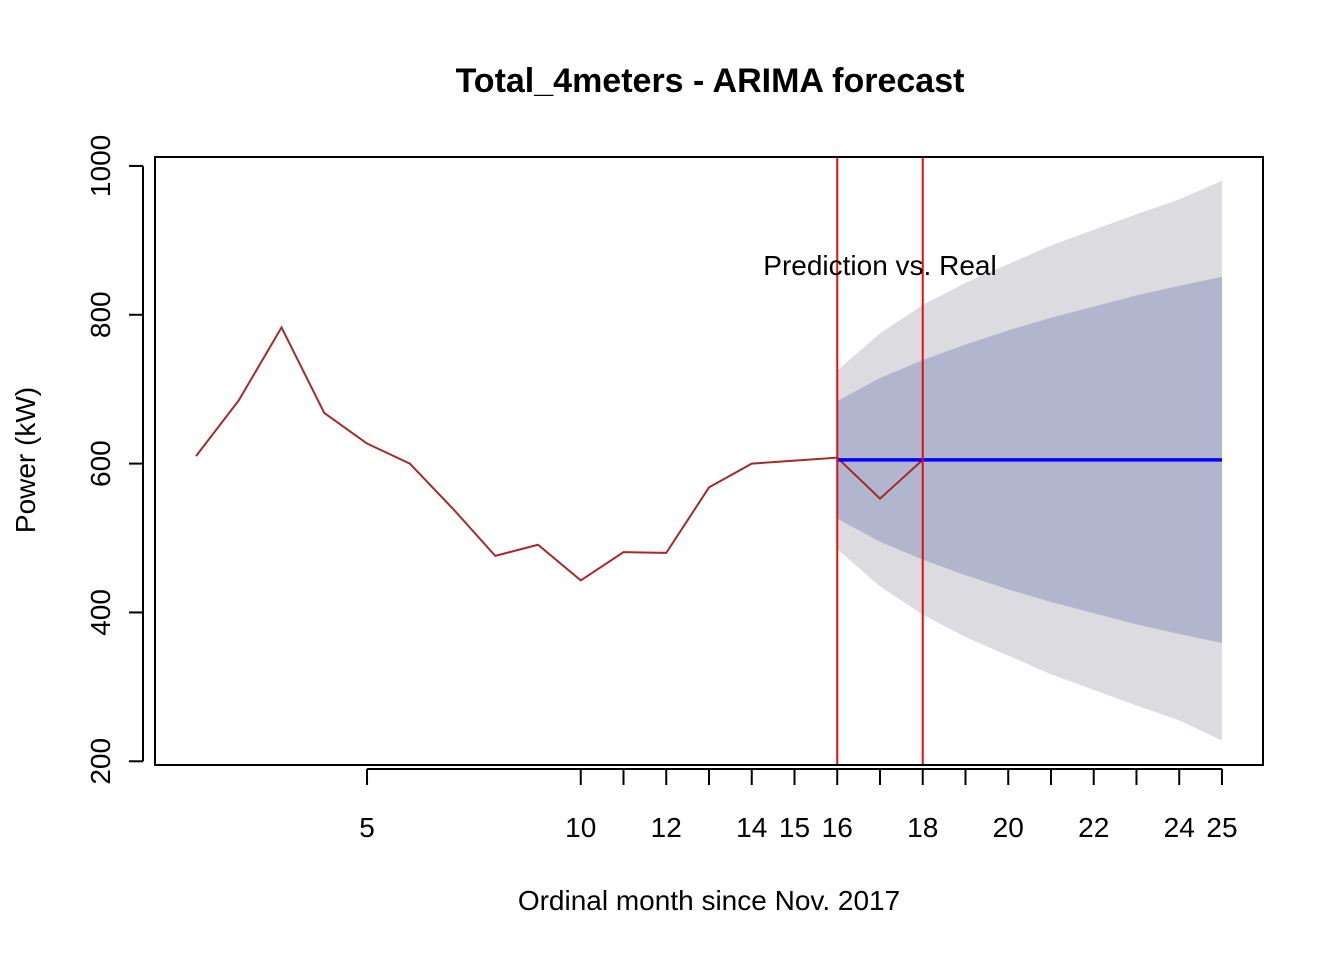 The width and height of the screenshot is (1344, 960). Describe the element at coordinates (25, 460) in the screenshot. I see `y-axis-label: Power (kW)` at that location.